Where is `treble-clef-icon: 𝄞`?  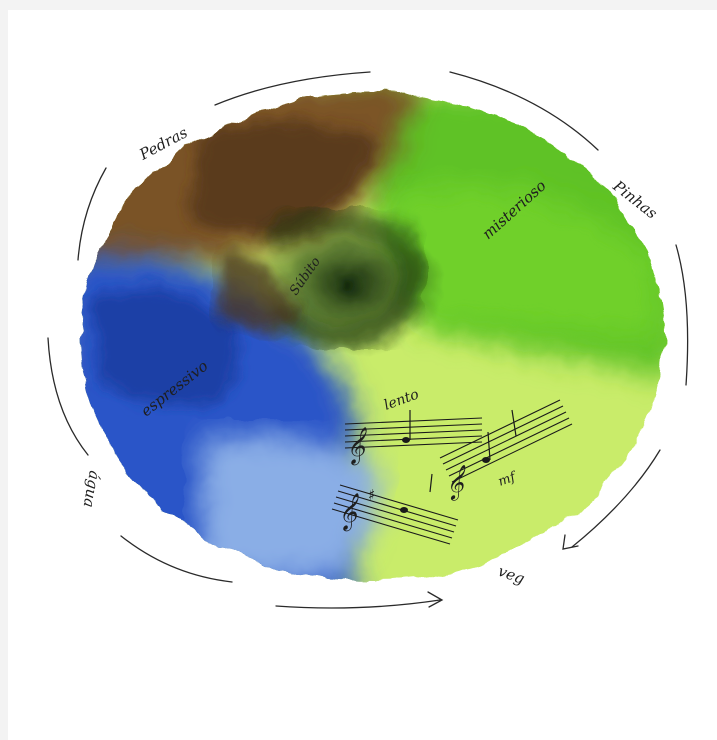
treble-clef-icon: 𝄞 is located at coordinates (356, 446).